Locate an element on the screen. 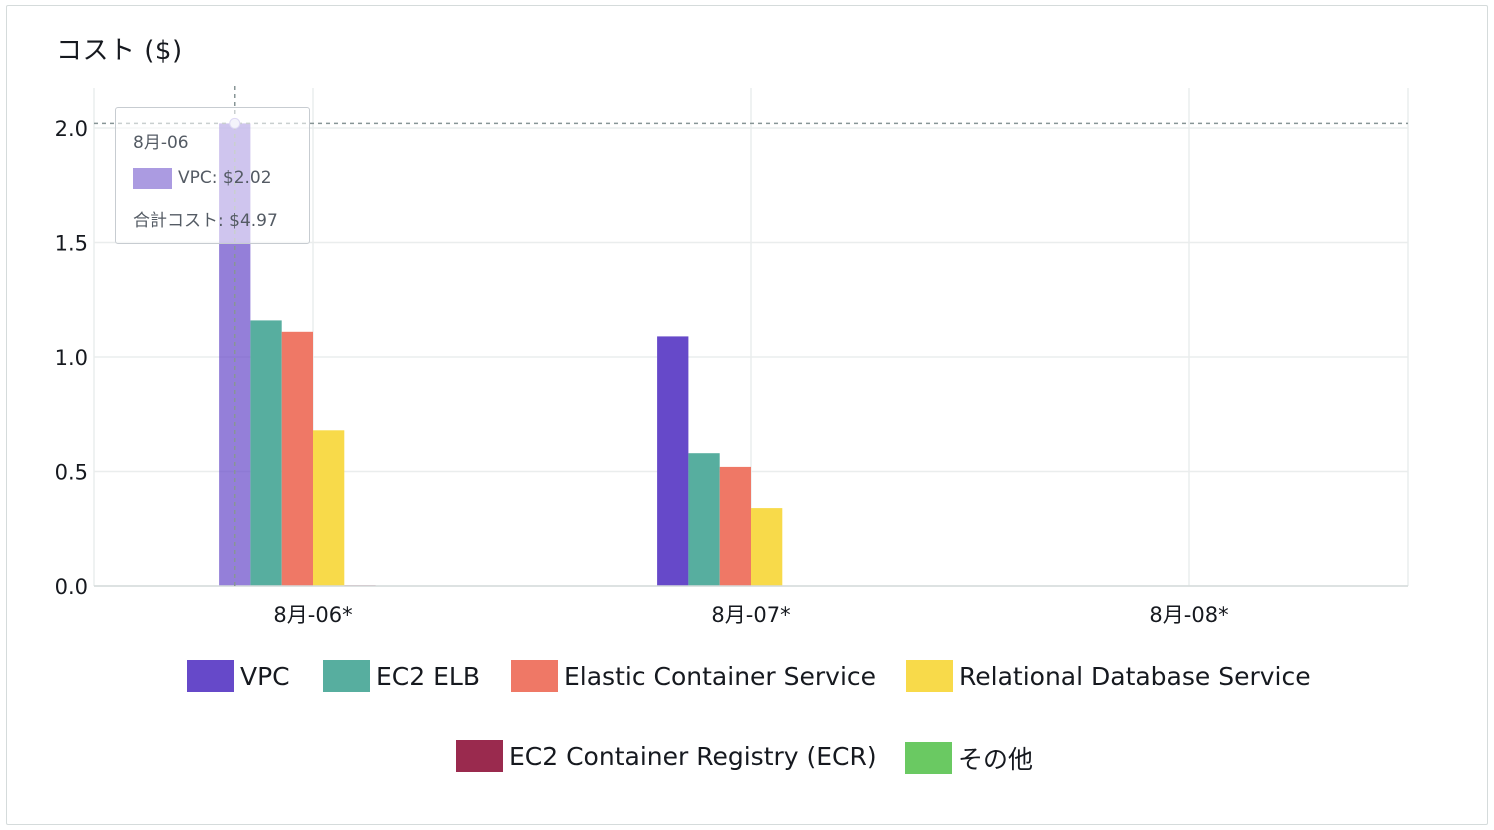 This screenshot has height=830, width=1494. tooltip-swatch is located at coordinates (152, 178).